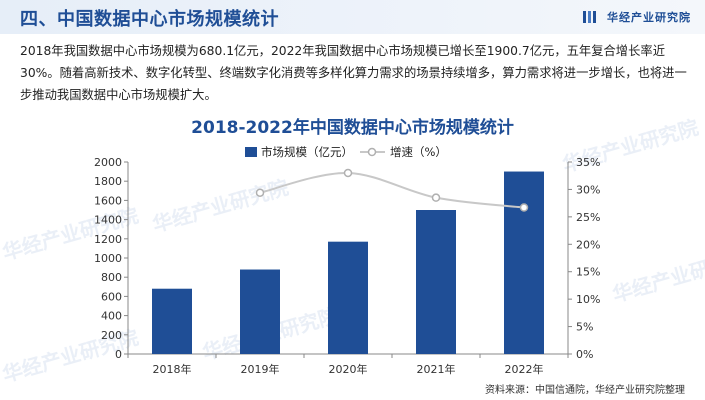 This screenshot has width=705, height=400. I want to click on y-right-tick-label: 10%, so click(588, 299).